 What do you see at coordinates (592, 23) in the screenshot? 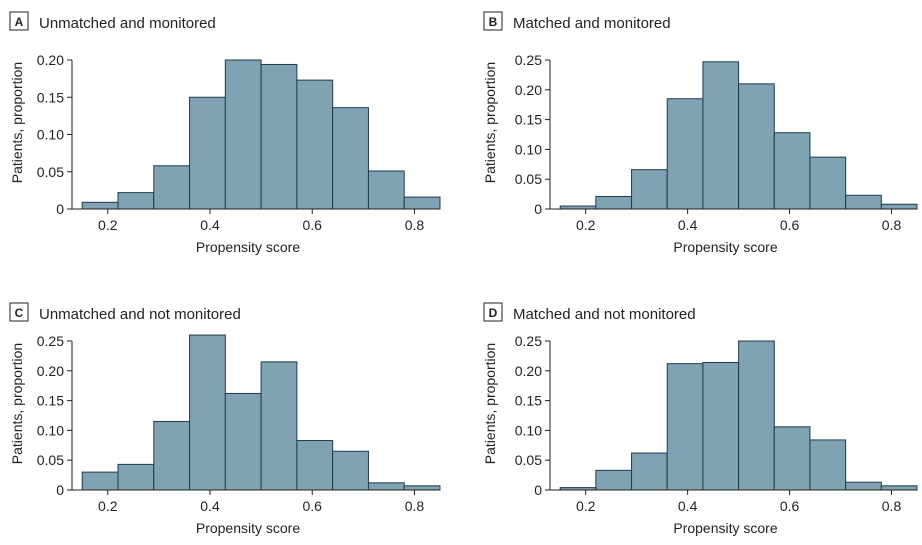
I see `panel-title: Matched and monitored` at bounding box center [592, 23].